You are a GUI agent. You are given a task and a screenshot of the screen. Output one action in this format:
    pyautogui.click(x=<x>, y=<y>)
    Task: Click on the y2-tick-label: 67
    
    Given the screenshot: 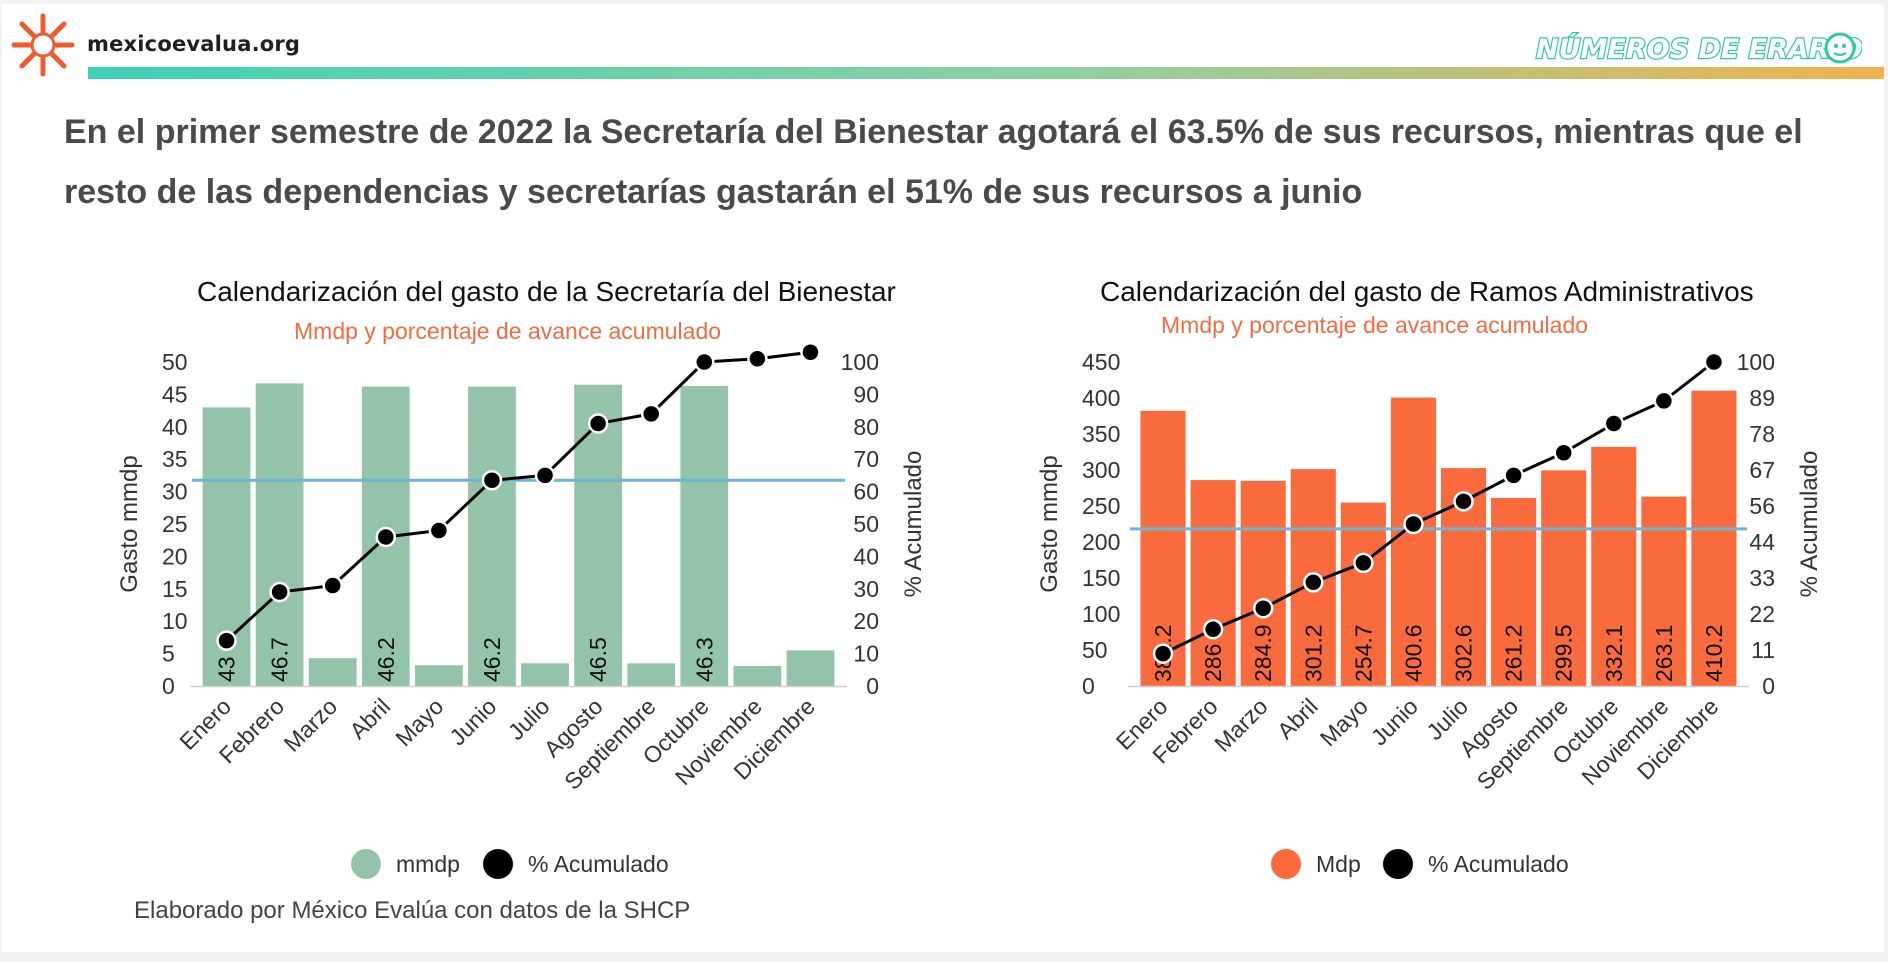 What is the action you would take?
    pyautogui.click(x=1762, y=470)
    